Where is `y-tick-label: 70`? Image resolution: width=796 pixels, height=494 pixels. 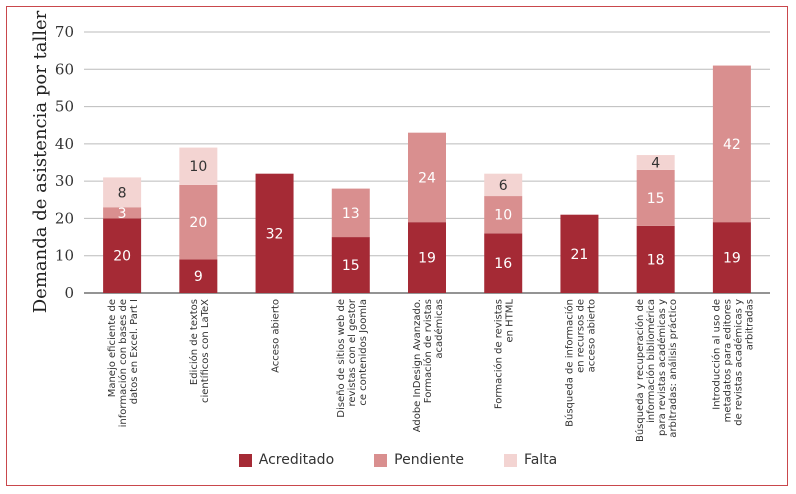
y-tick-label: 70 is located at coordinates (64, 32).